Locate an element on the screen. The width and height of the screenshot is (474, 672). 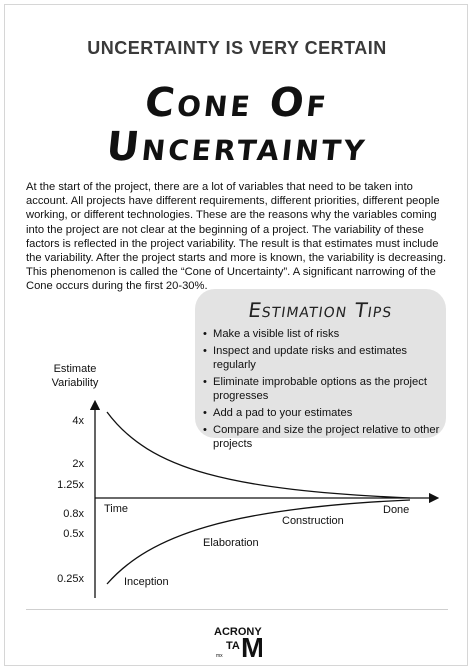
acronymtam-logo: ACRONY TA M mx is located at coordinates (238, 642).